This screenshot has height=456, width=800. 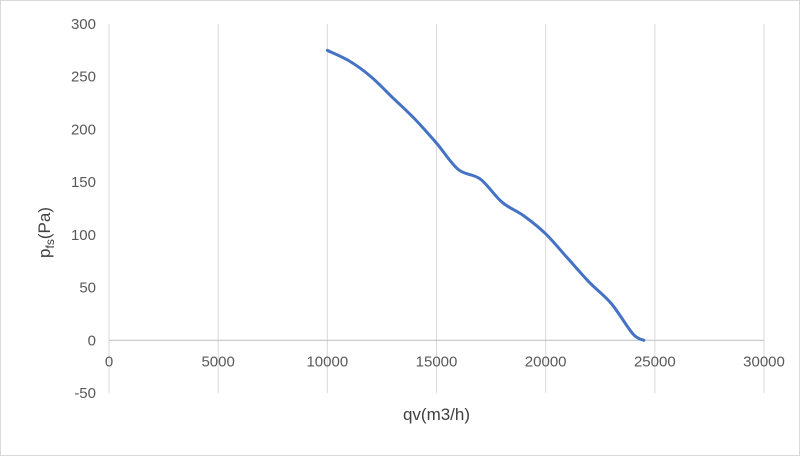 I want to click on x-tick-labels: 0 5000 10000 15000 20000 25000 30000, so click(x=445, y=361).